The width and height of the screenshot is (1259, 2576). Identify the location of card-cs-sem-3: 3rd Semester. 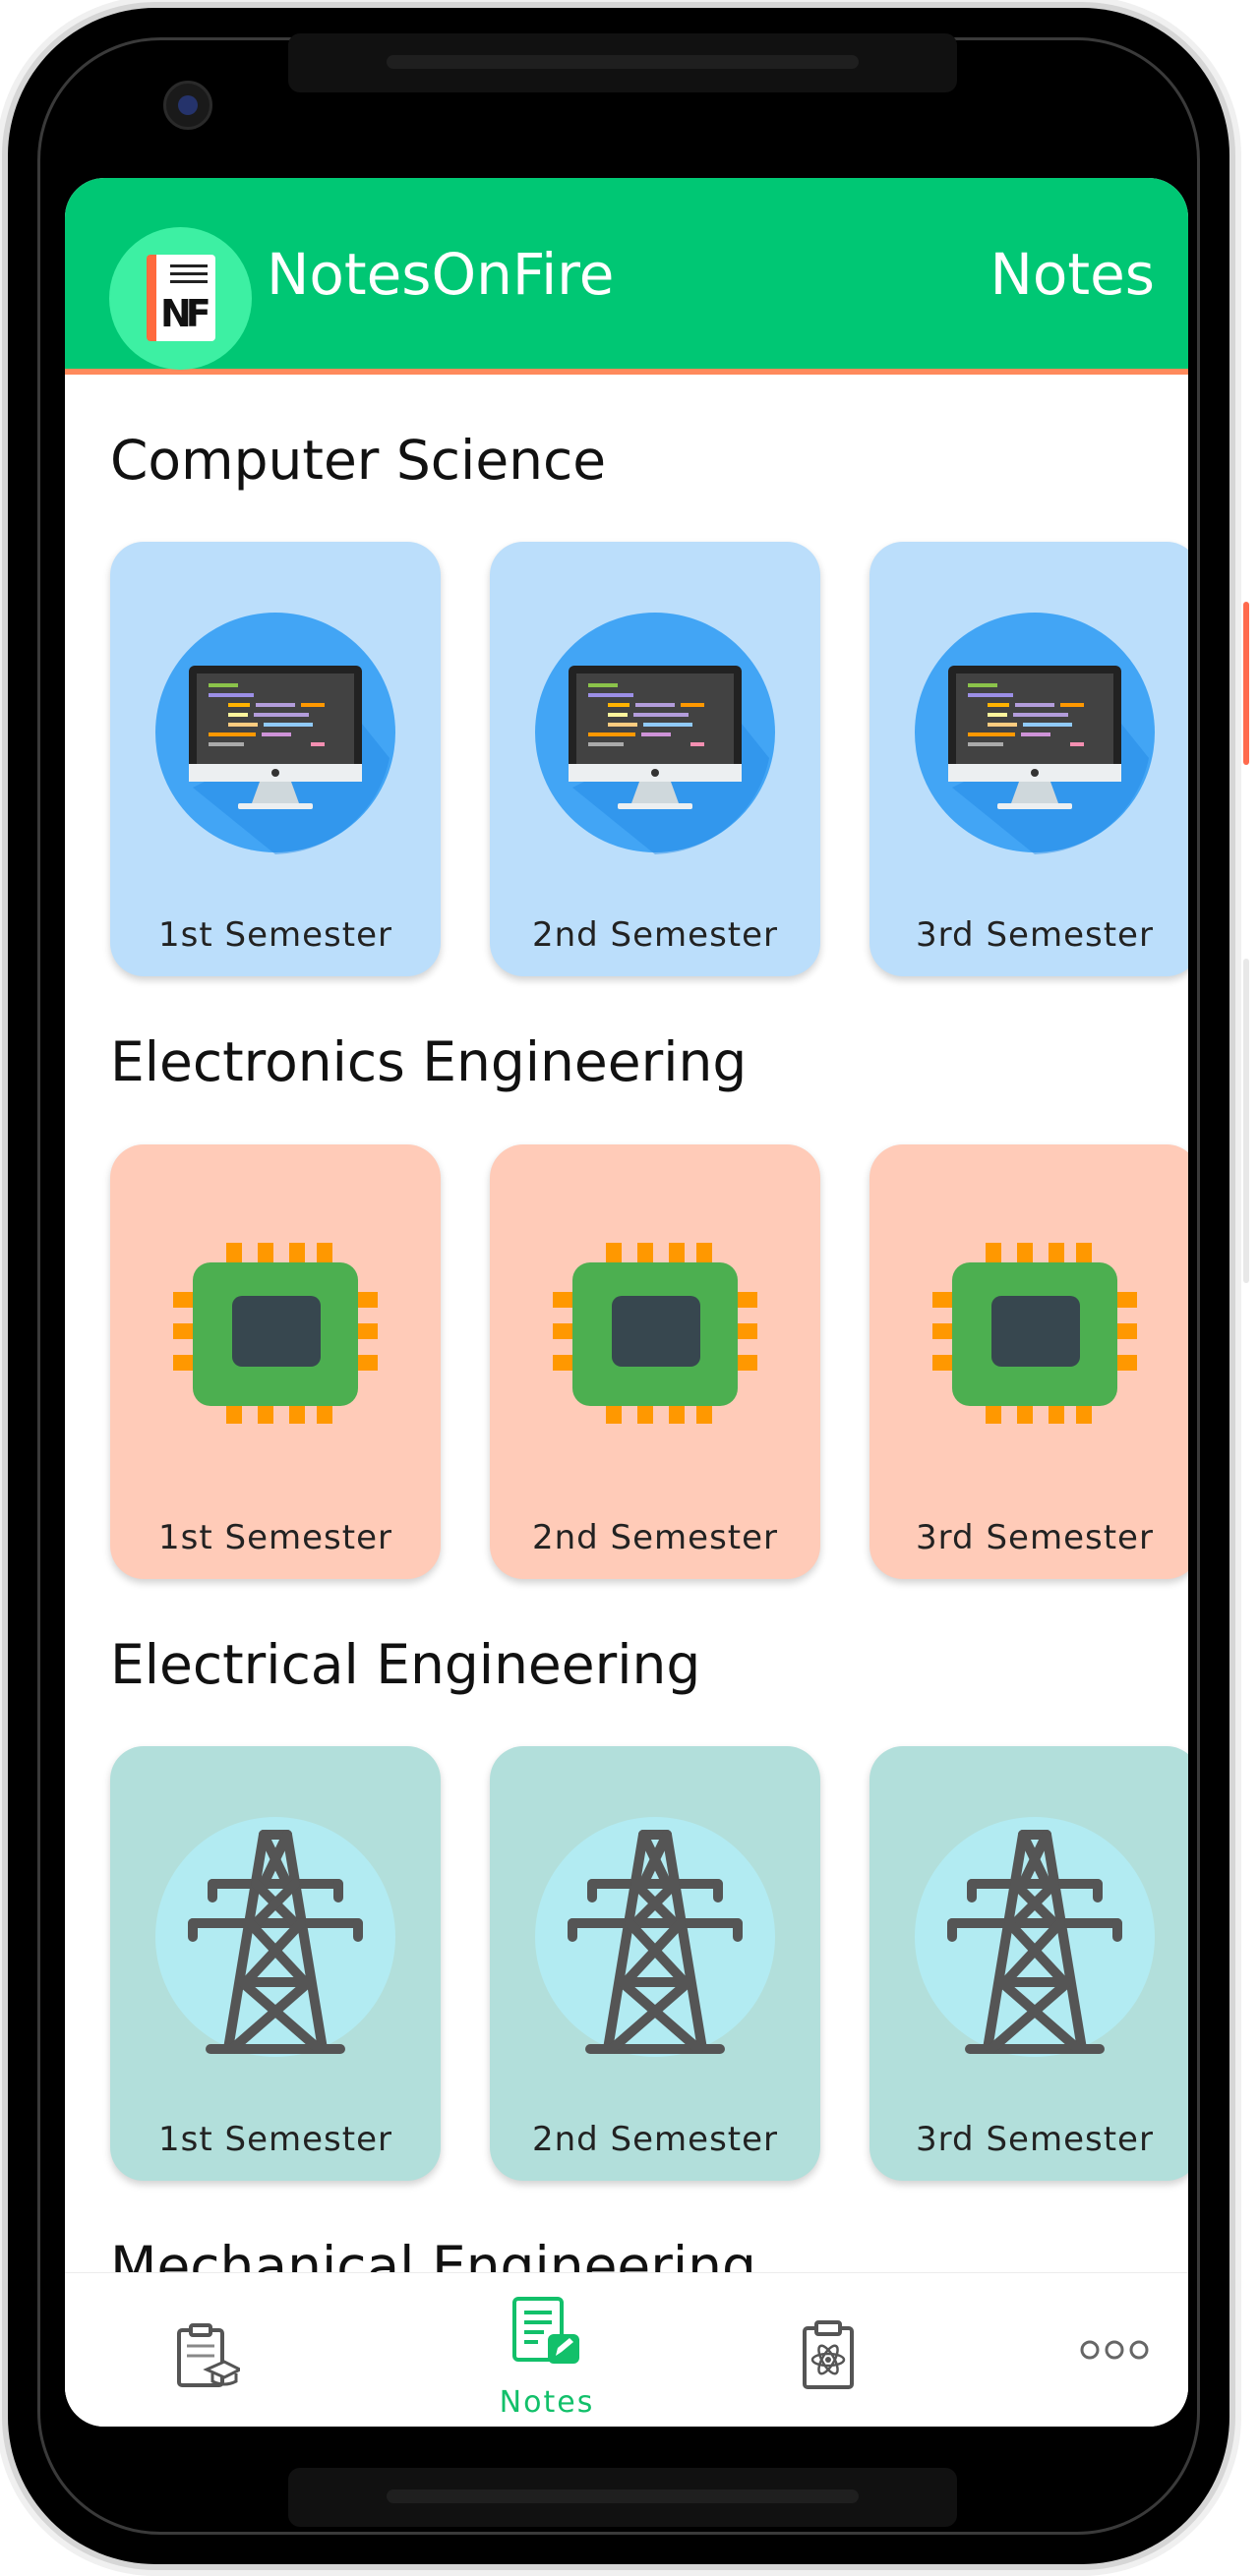
(1028, 759).